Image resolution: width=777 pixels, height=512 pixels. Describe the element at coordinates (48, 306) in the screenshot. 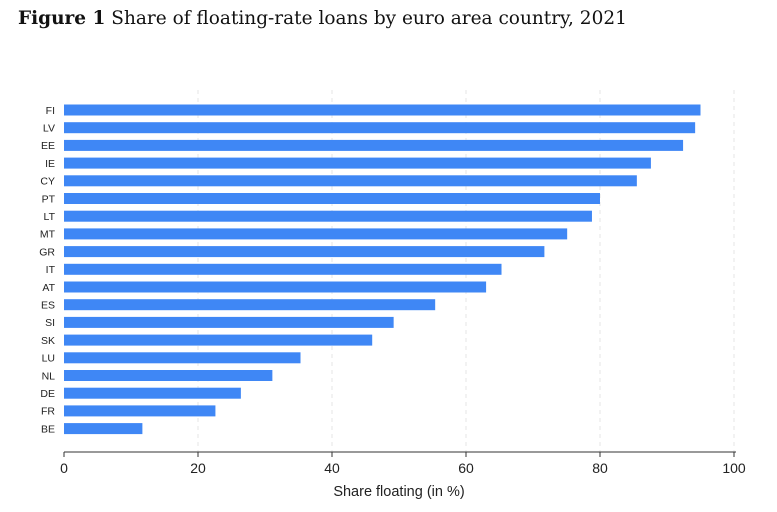

I see `category-label: ES` at that location.